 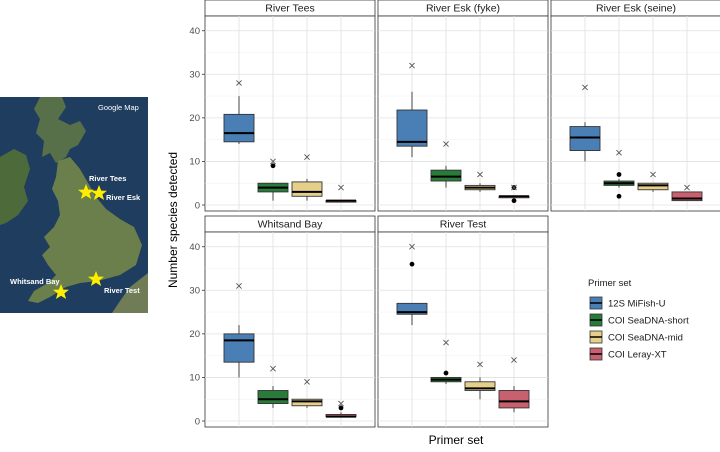 I want to click on star-icon-whitsand-bay, so click(x=61, y=291).